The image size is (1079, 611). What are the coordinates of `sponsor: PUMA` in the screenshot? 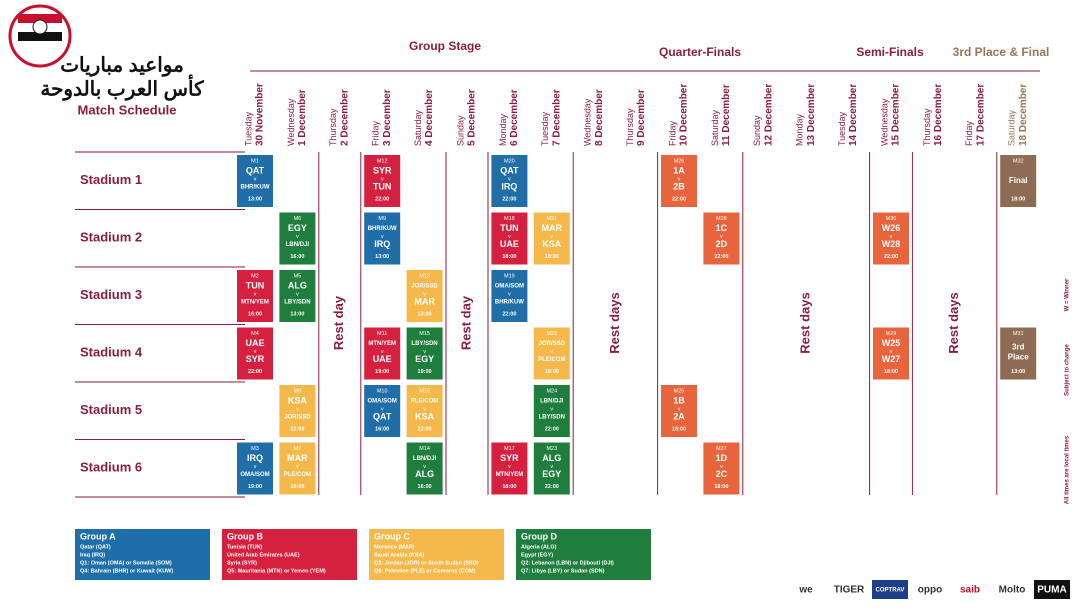 It's located at (1051, 590).